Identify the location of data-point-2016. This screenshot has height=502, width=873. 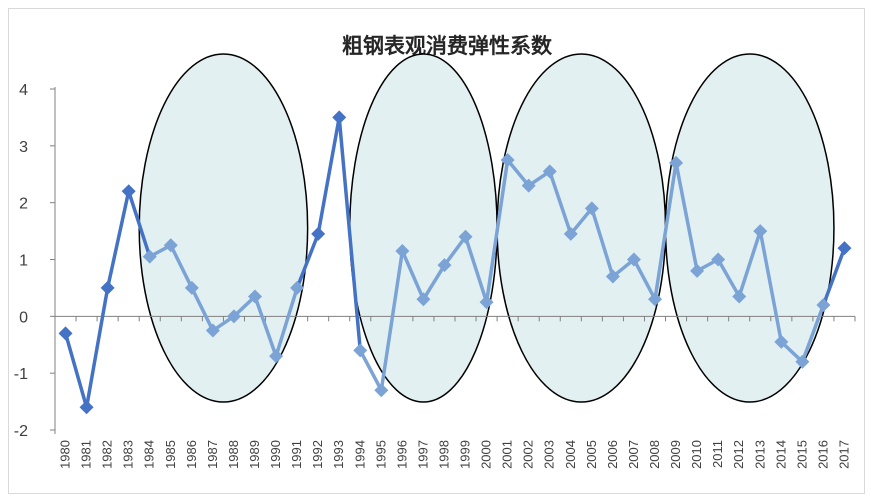
(823, 304).